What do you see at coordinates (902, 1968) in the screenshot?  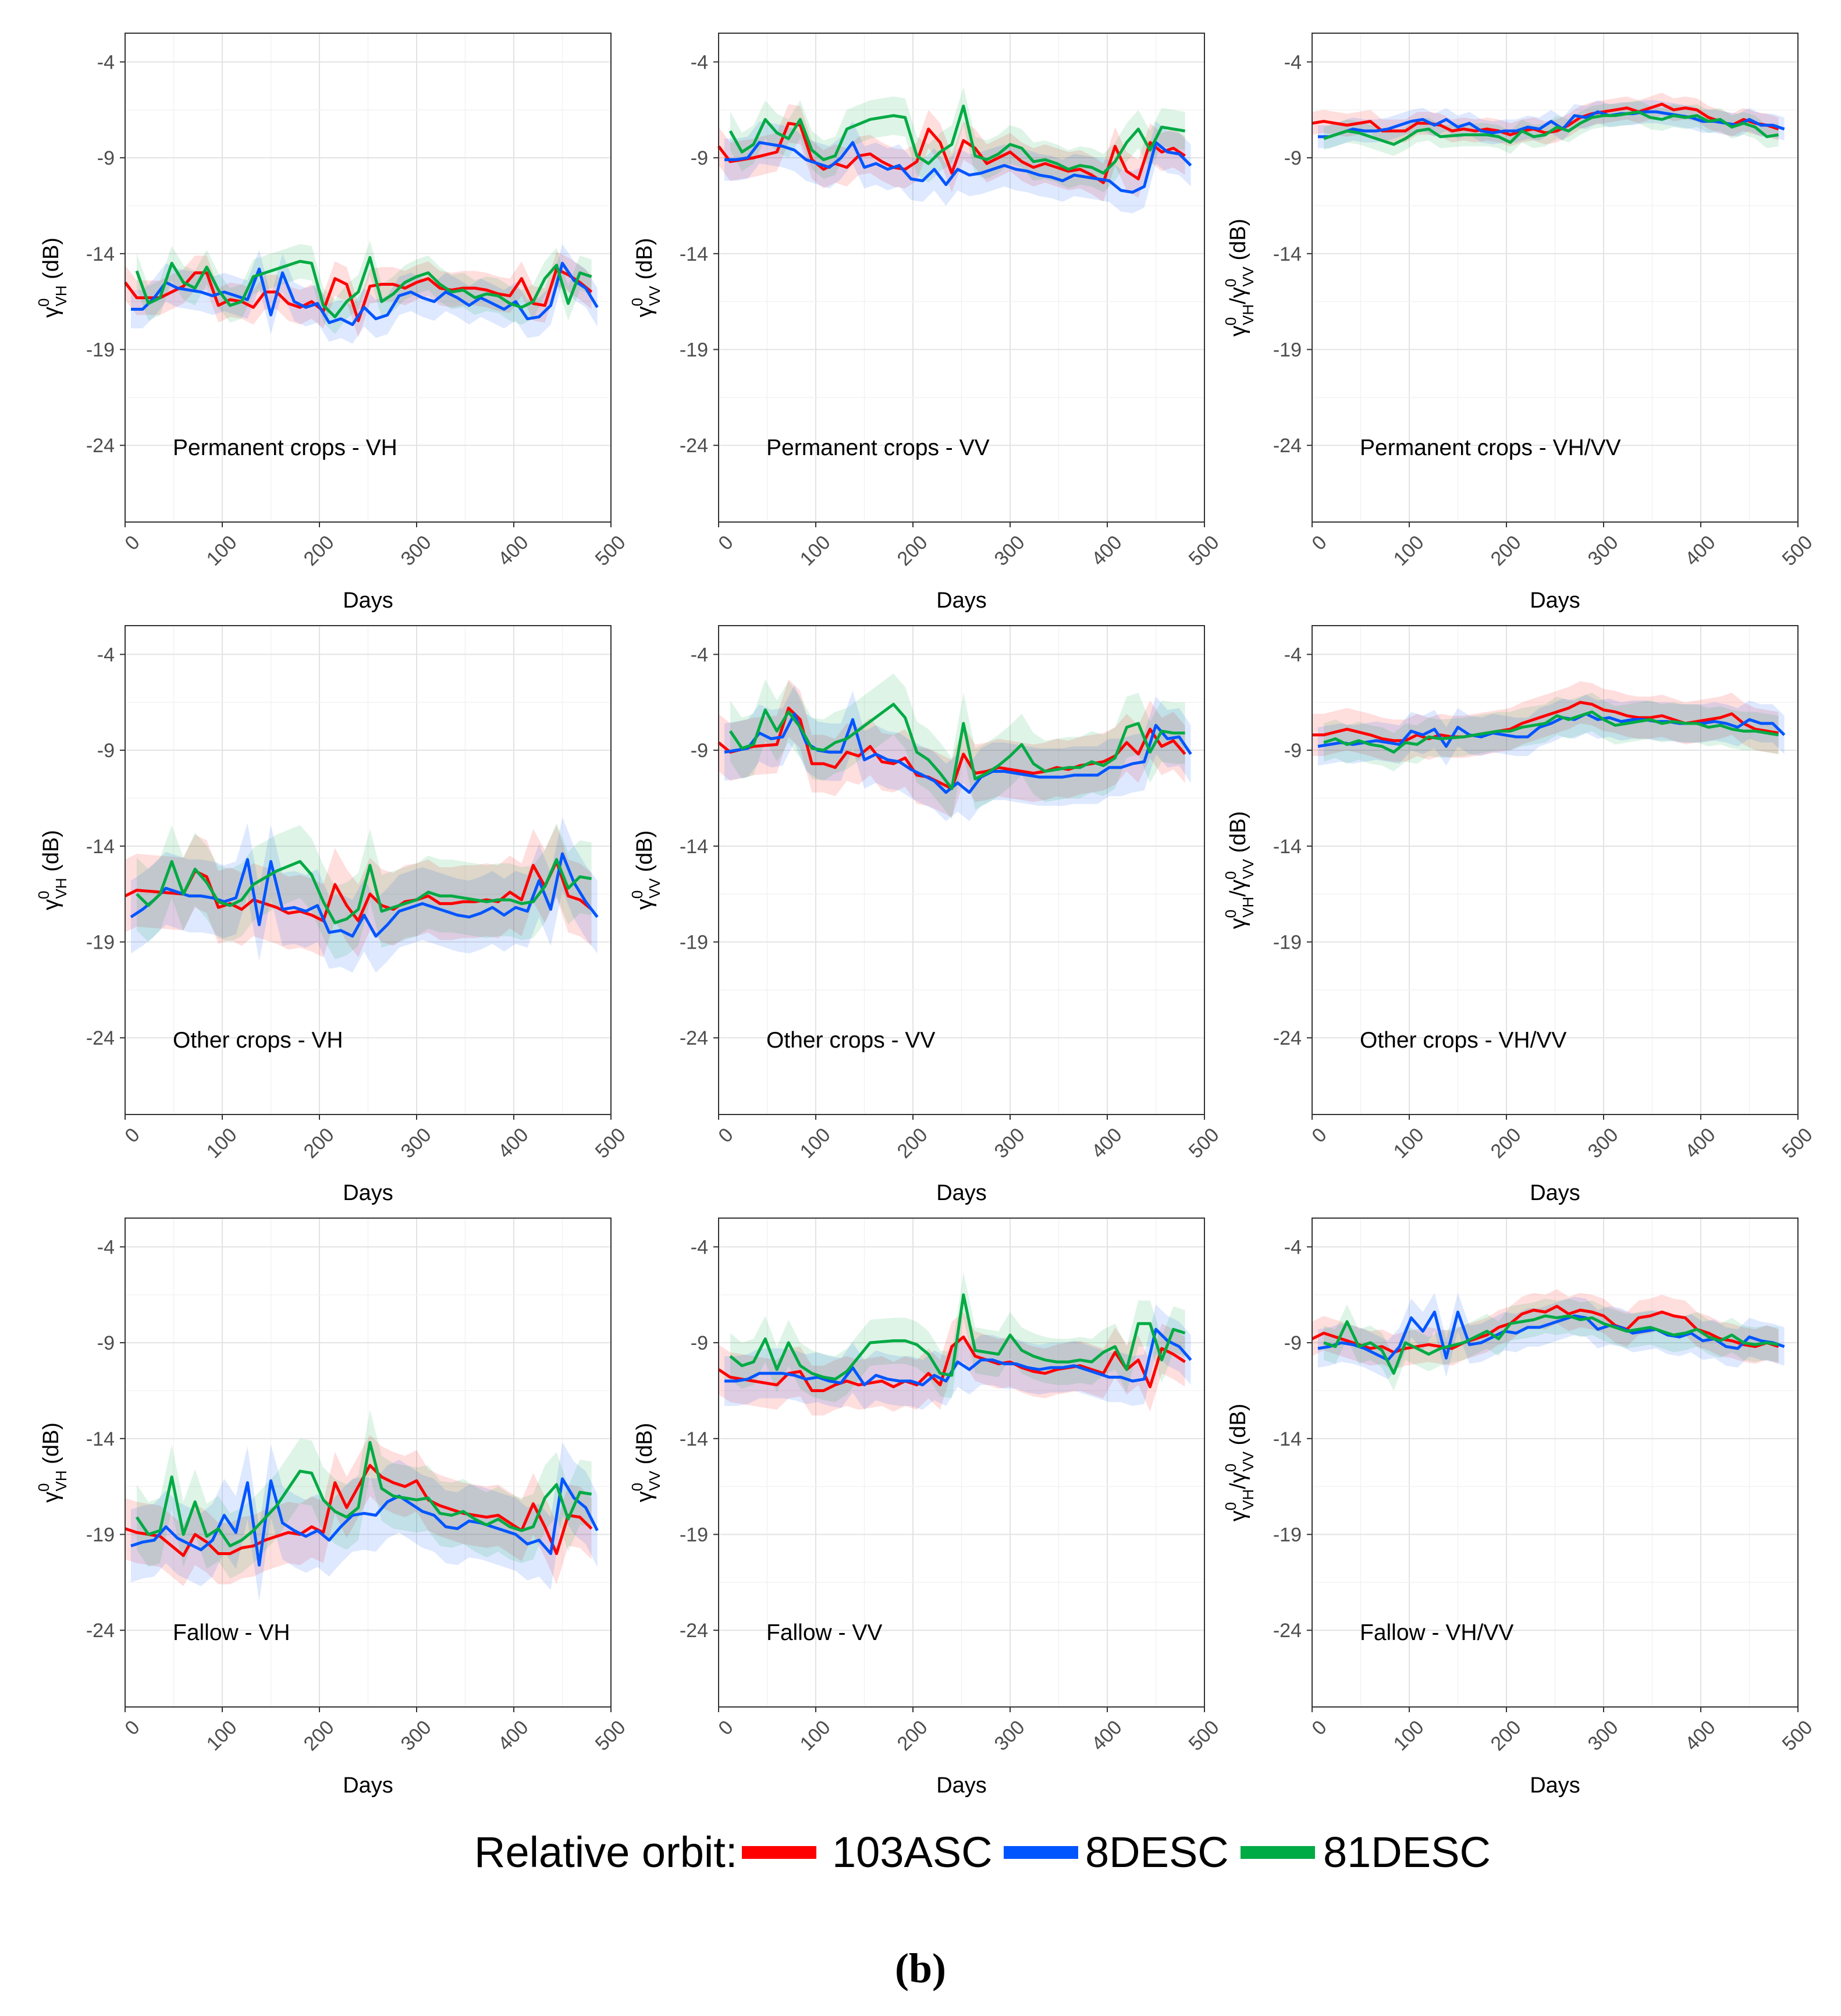 I see `caption-open-paren: (` at bounding box center [902, 1968].